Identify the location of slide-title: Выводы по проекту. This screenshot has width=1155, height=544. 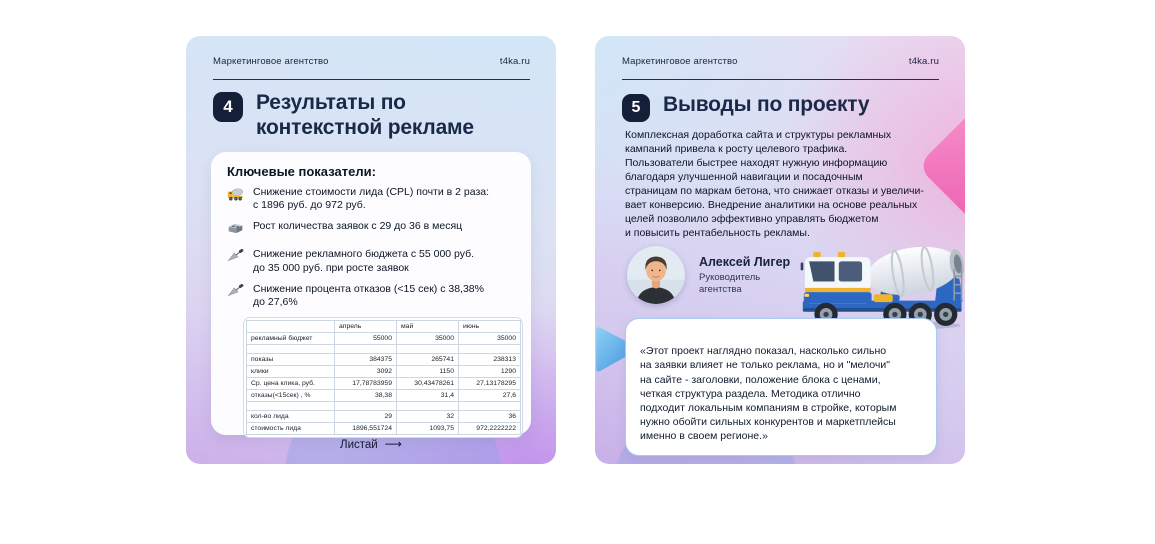
(766, 104).